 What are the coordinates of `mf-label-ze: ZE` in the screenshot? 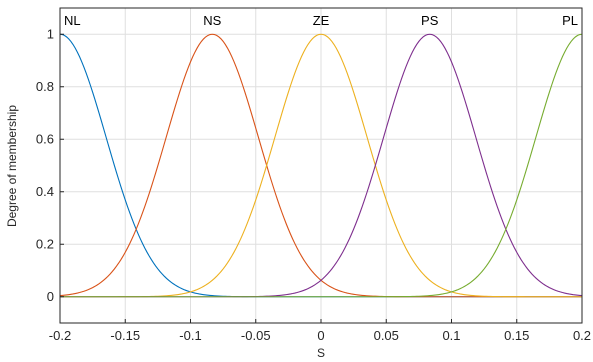 It's located at (321, 20).